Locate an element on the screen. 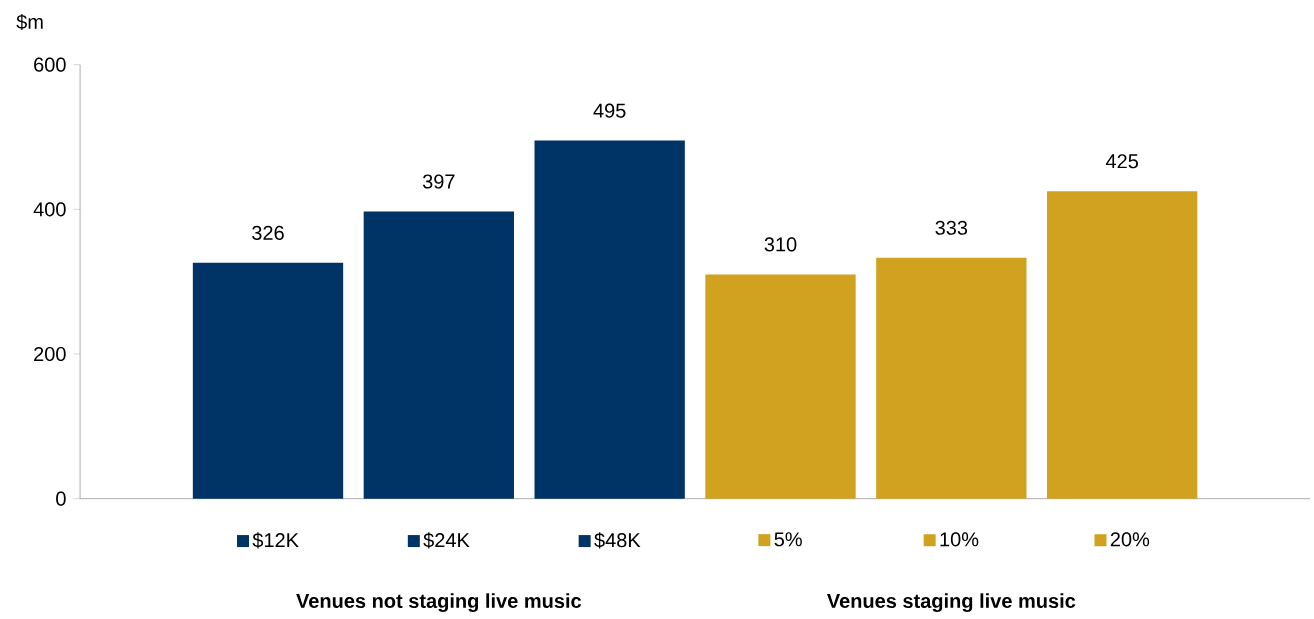  y-tick-label: 600 is located at coordinates (50, 64).